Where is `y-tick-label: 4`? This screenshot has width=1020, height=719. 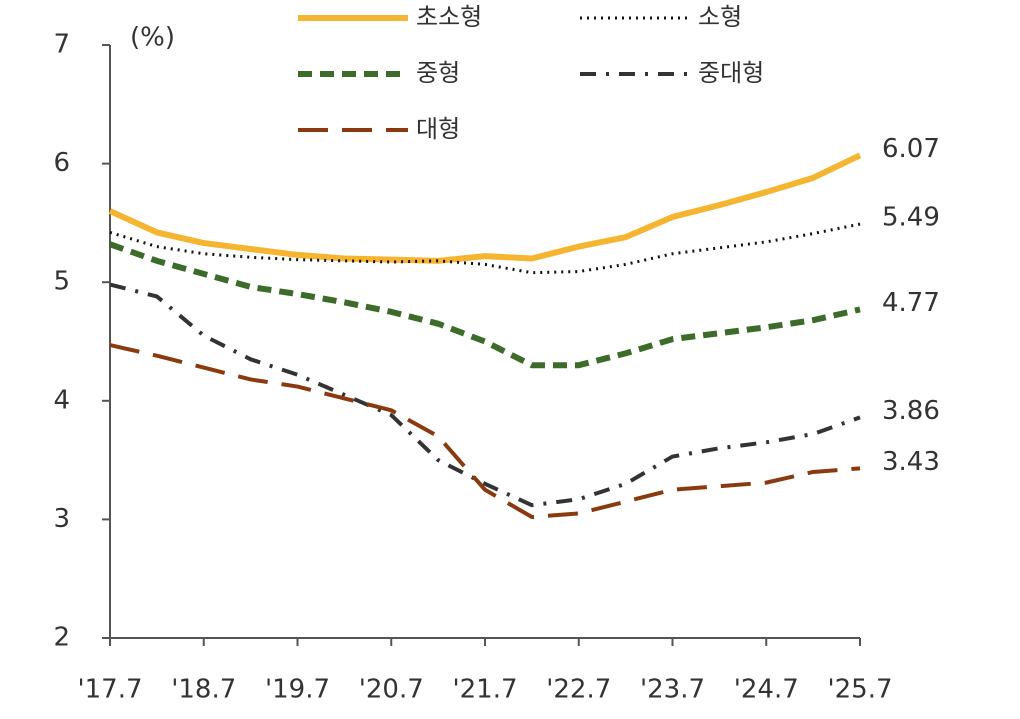 y-tick-label: 4 is located at coordinates (61, 400).